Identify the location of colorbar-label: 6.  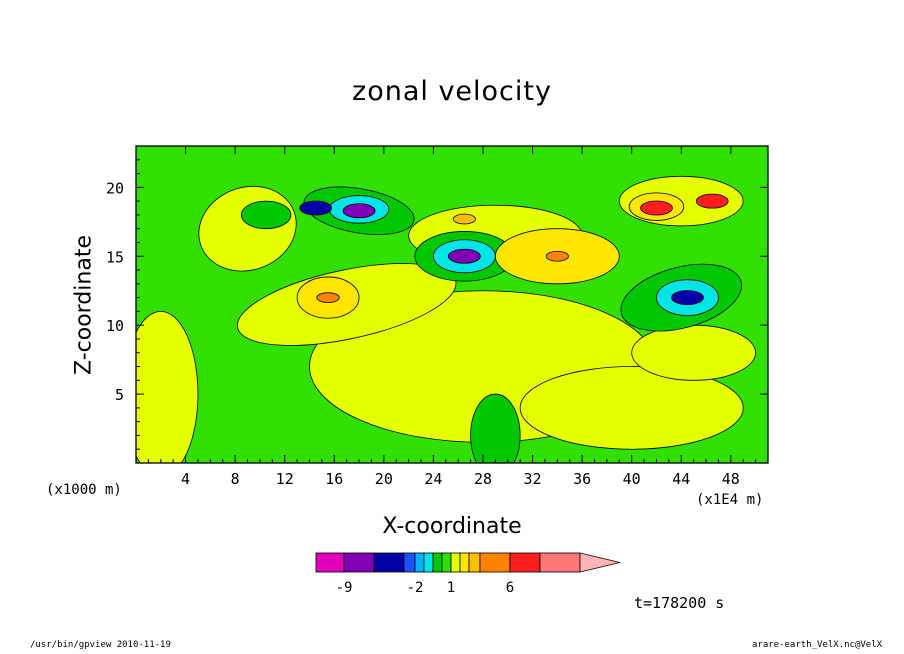
(510, 588).